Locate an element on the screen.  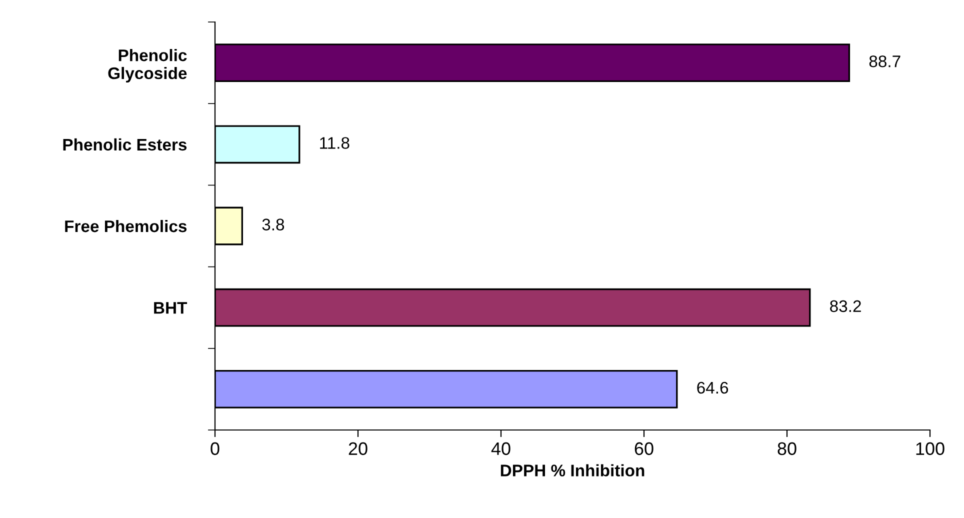
data-label: 11.8 is located at coordinates (335, 143).